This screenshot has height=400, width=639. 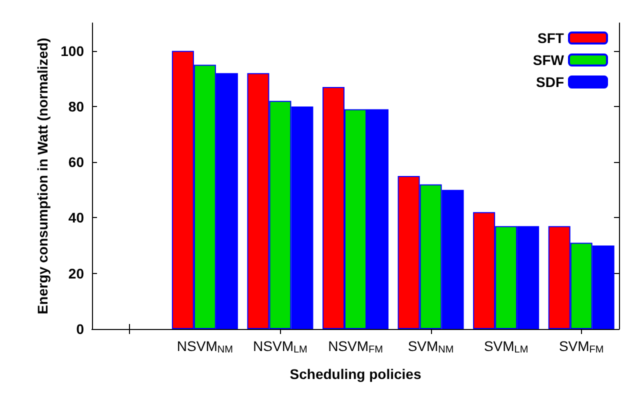 I want to click on y-axis-title: Energy consumption in Watt (normalized), so click(x=42, y=176).